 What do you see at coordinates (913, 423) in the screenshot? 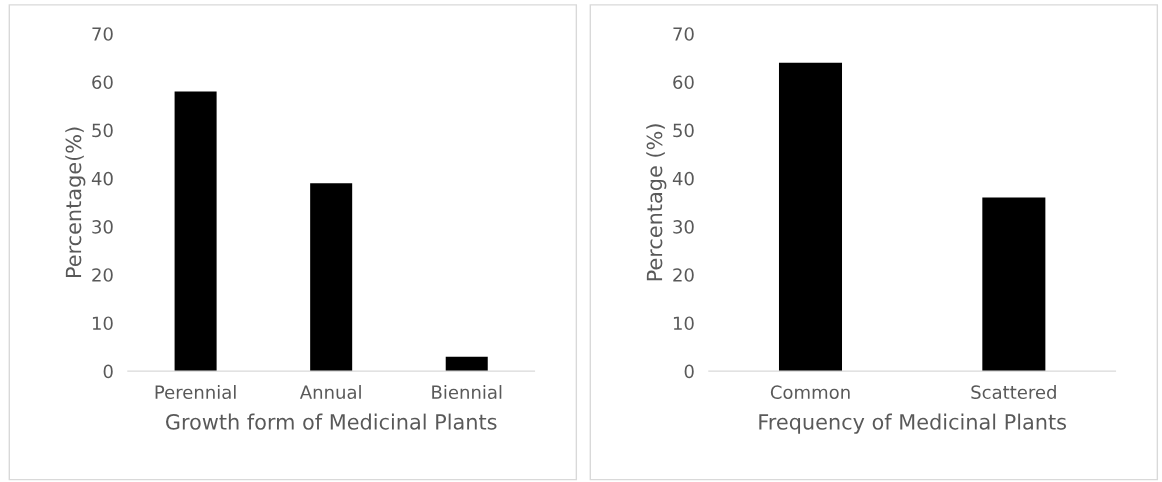
I see `x-axis-title: Frequency of Medicinal Plants` at bounding box center [913, 423].